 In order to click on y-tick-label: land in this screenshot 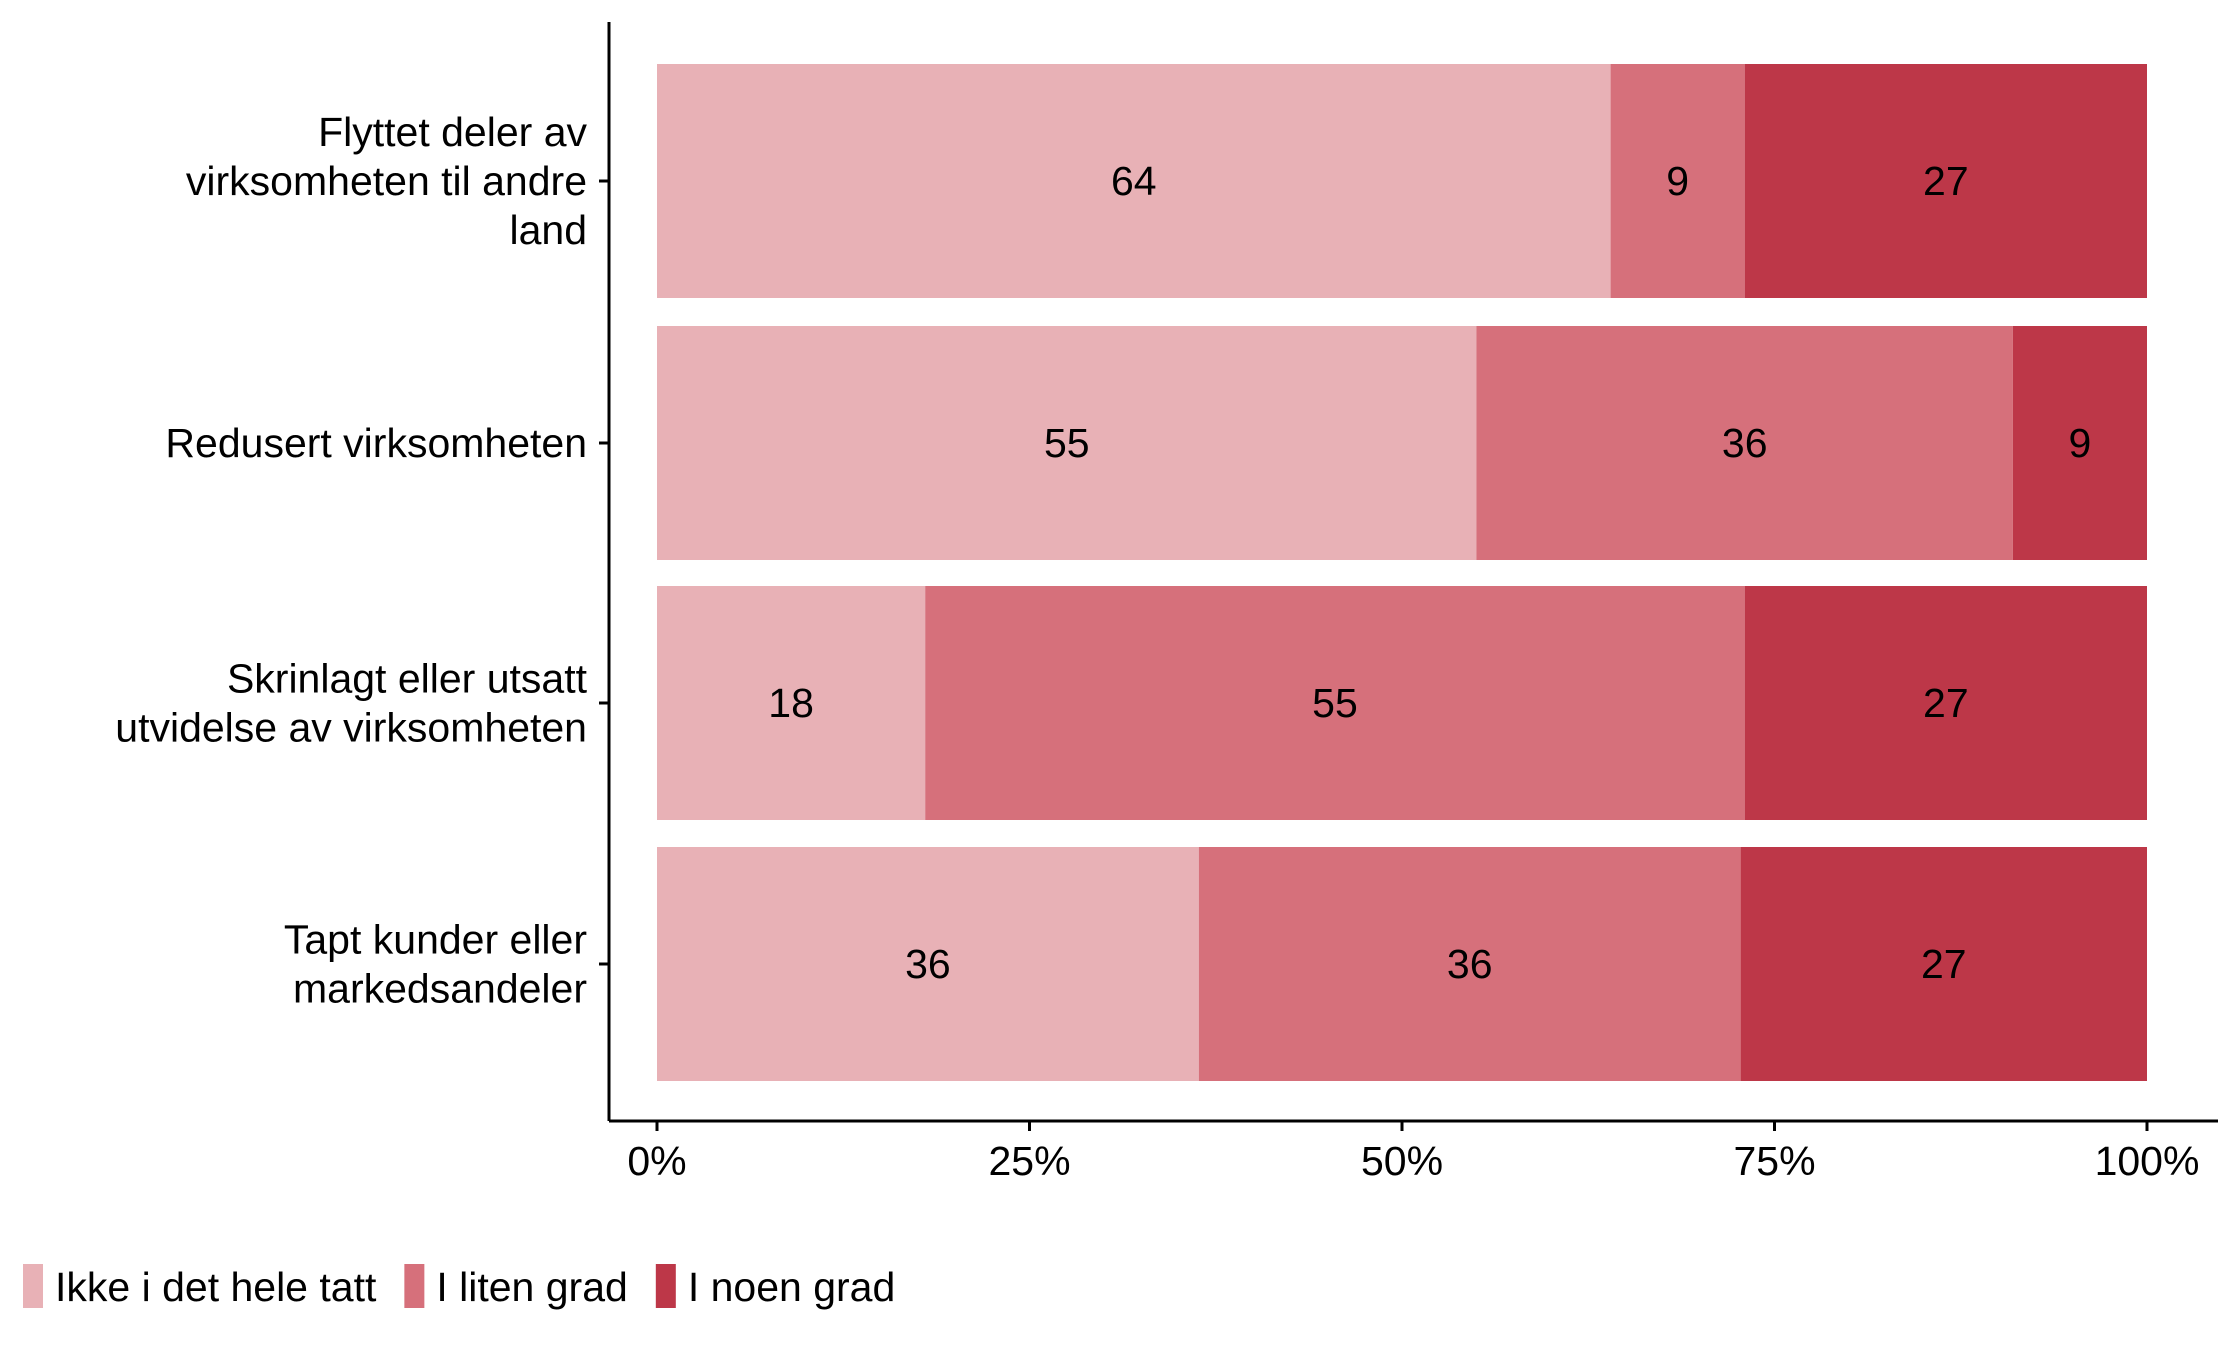, I will do `click(548, 230)`.